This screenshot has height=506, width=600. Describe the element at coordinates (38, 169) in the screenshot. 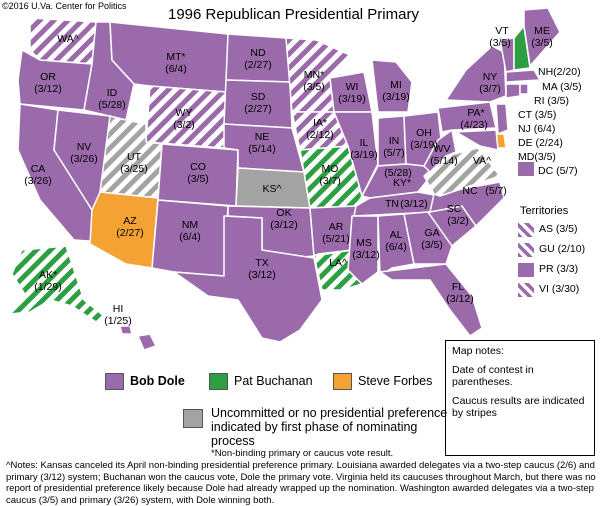

I see `label-ca: CA` at that location.